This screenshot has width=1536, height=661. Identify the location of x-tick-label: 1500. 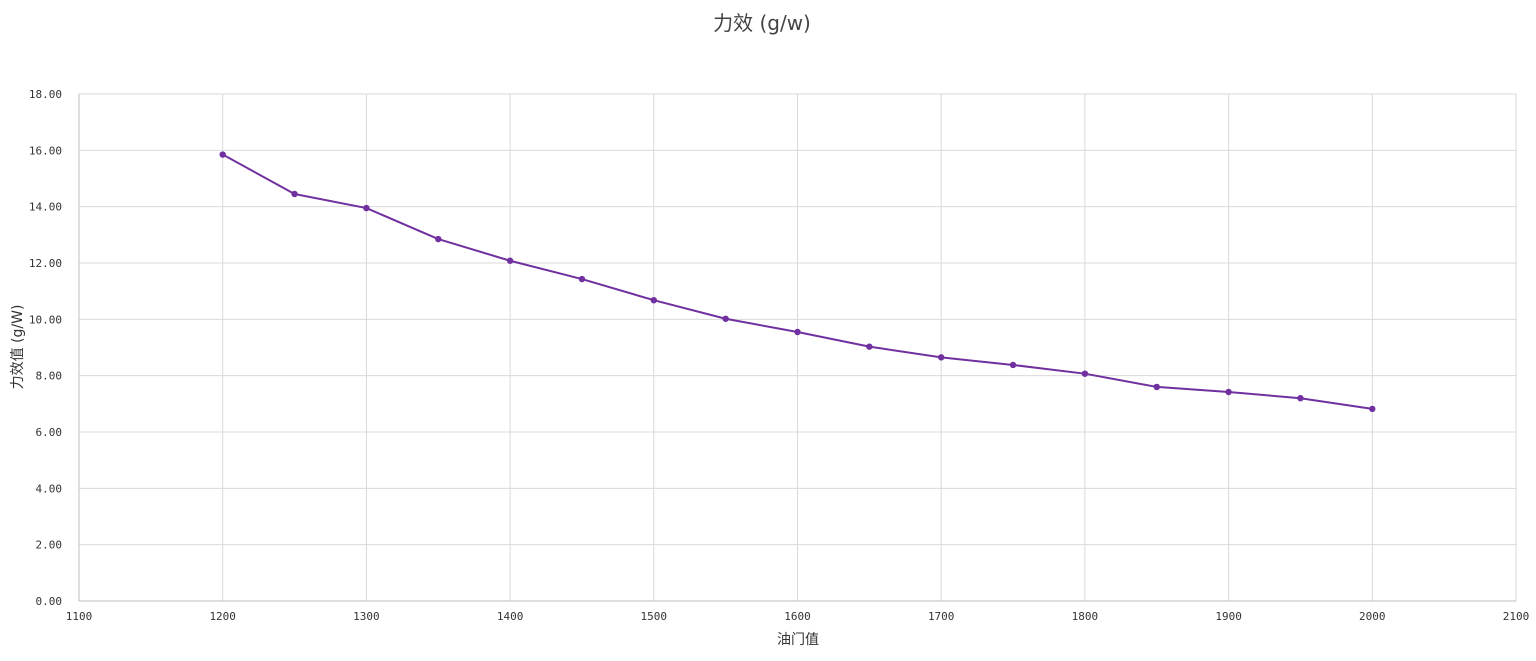
(654, 616).